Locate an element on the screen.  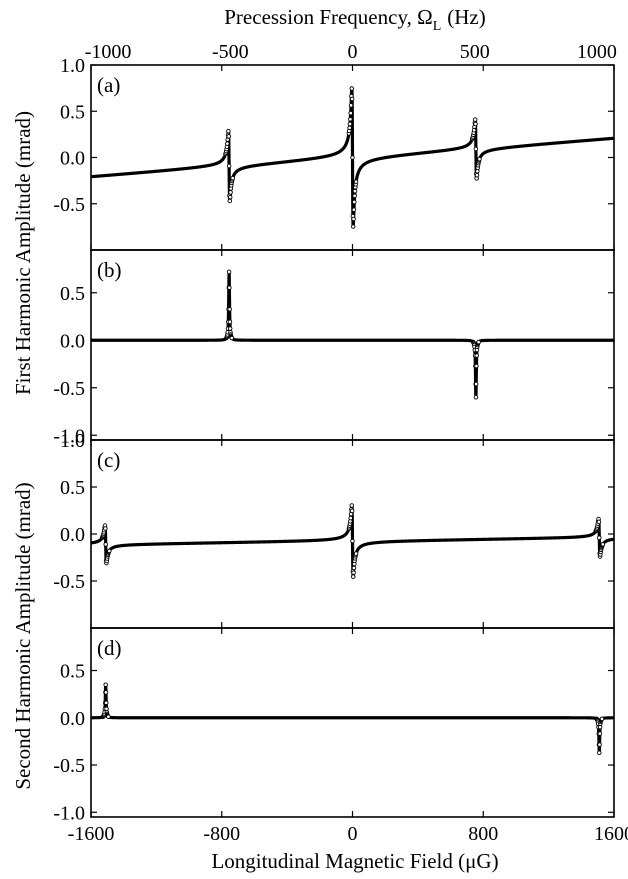
top-tick-label: 0 is located at coordinates (353, 52).